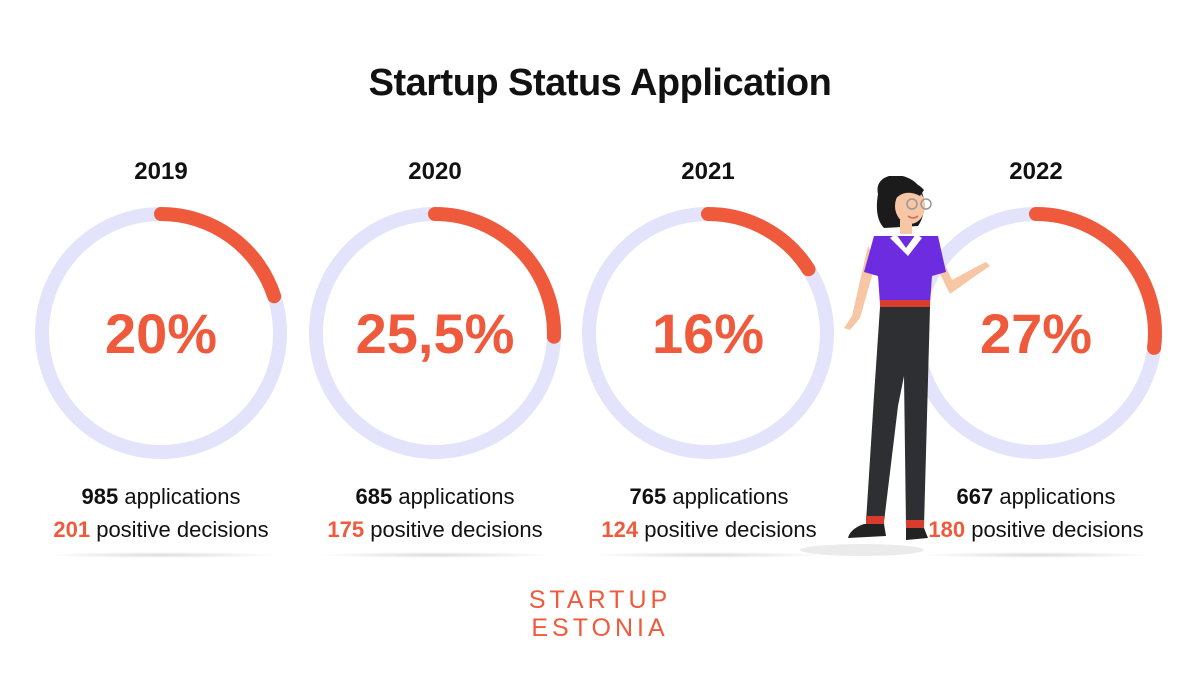  Describe the element at coordinates (100, 496) in the screenshot. I see `applications-count: 985` at that location.